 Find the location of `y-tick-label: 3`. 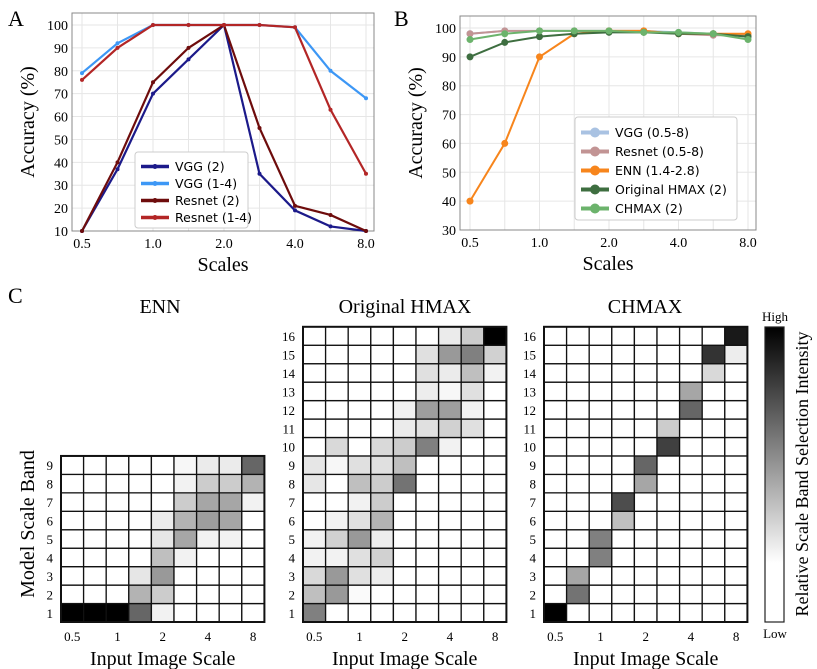

y-tick-label: 3 is located at coordinates (292, 576).